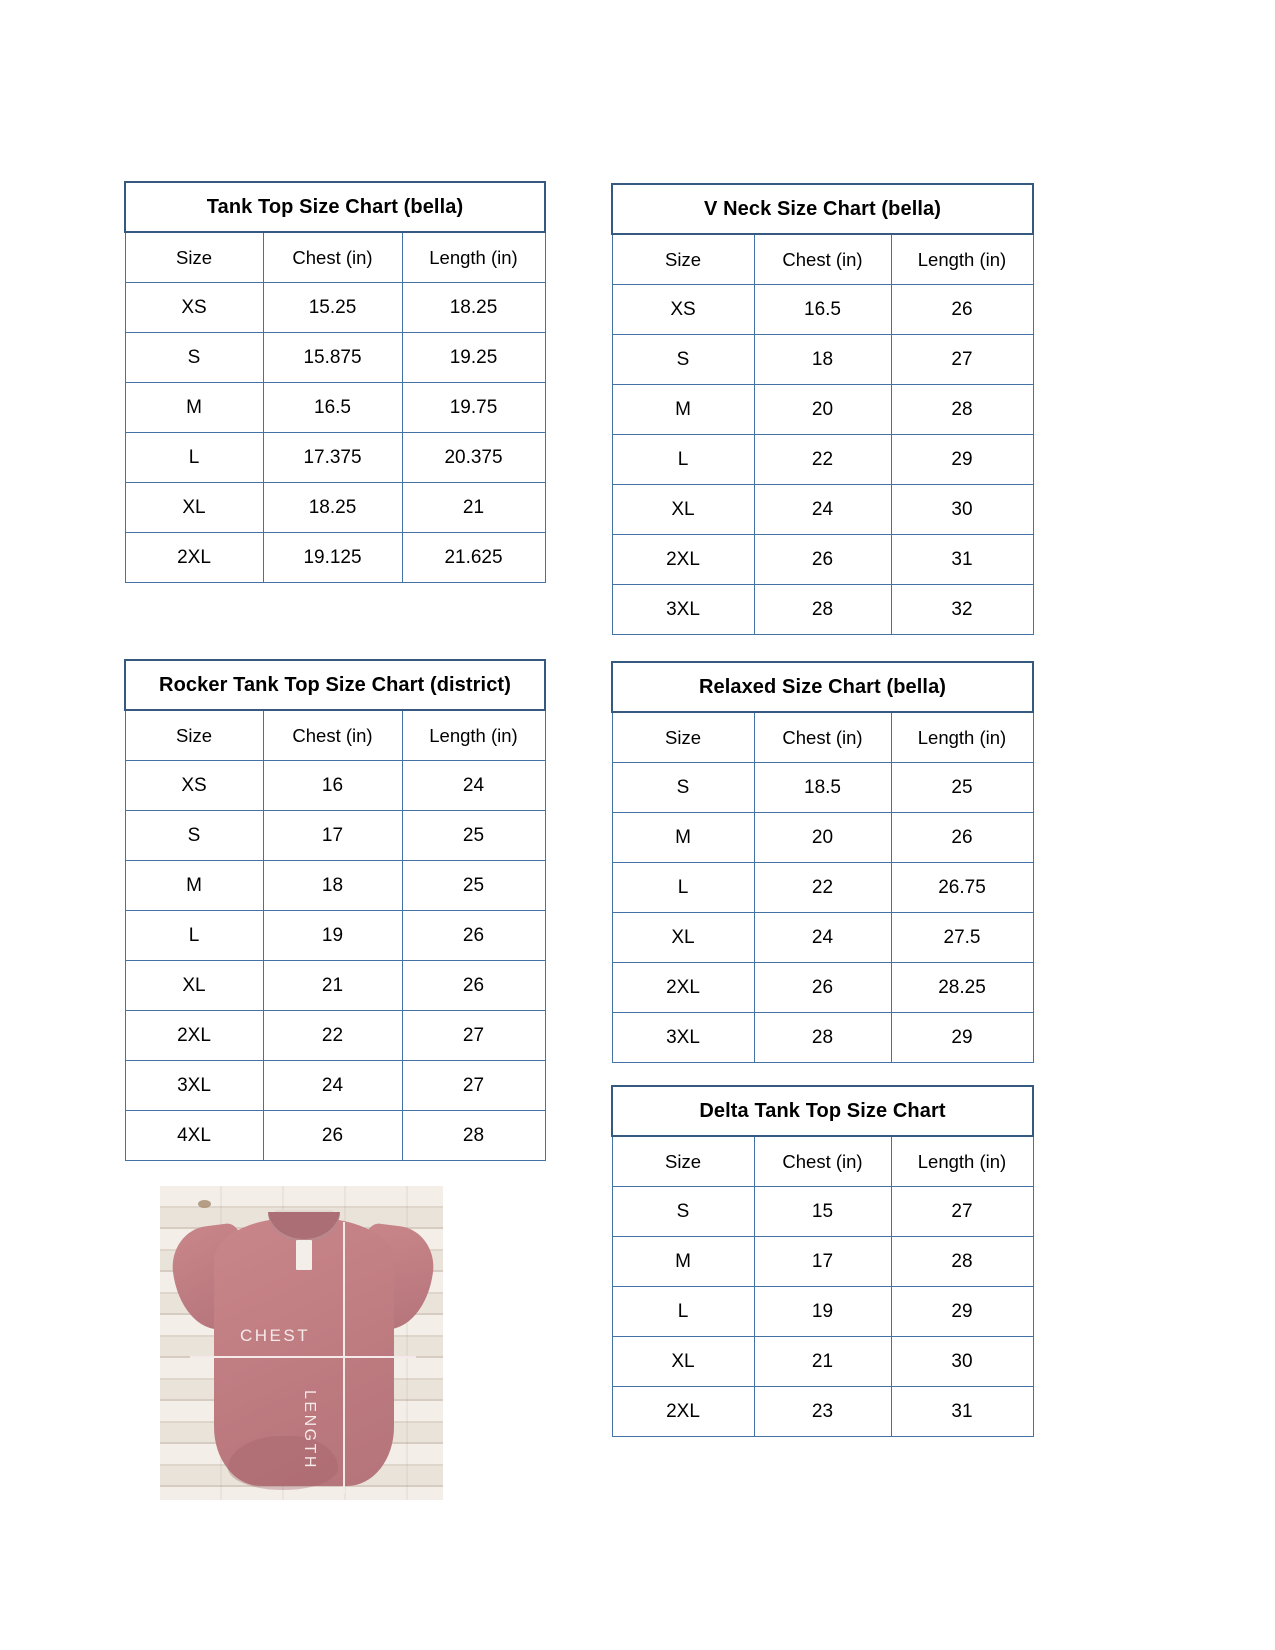 The height and width of the screenshot is (1650, 1275). I want to click on table-row: 2XL 26 28.25, so click(822, 987).